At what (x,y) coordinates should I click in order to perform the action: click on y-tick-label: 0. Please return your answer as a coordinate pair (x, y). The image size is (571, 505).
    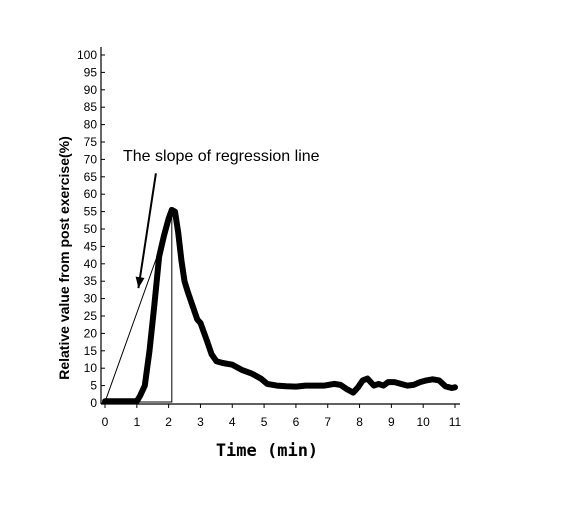
    Looking at the image, I should click on (93, 403).